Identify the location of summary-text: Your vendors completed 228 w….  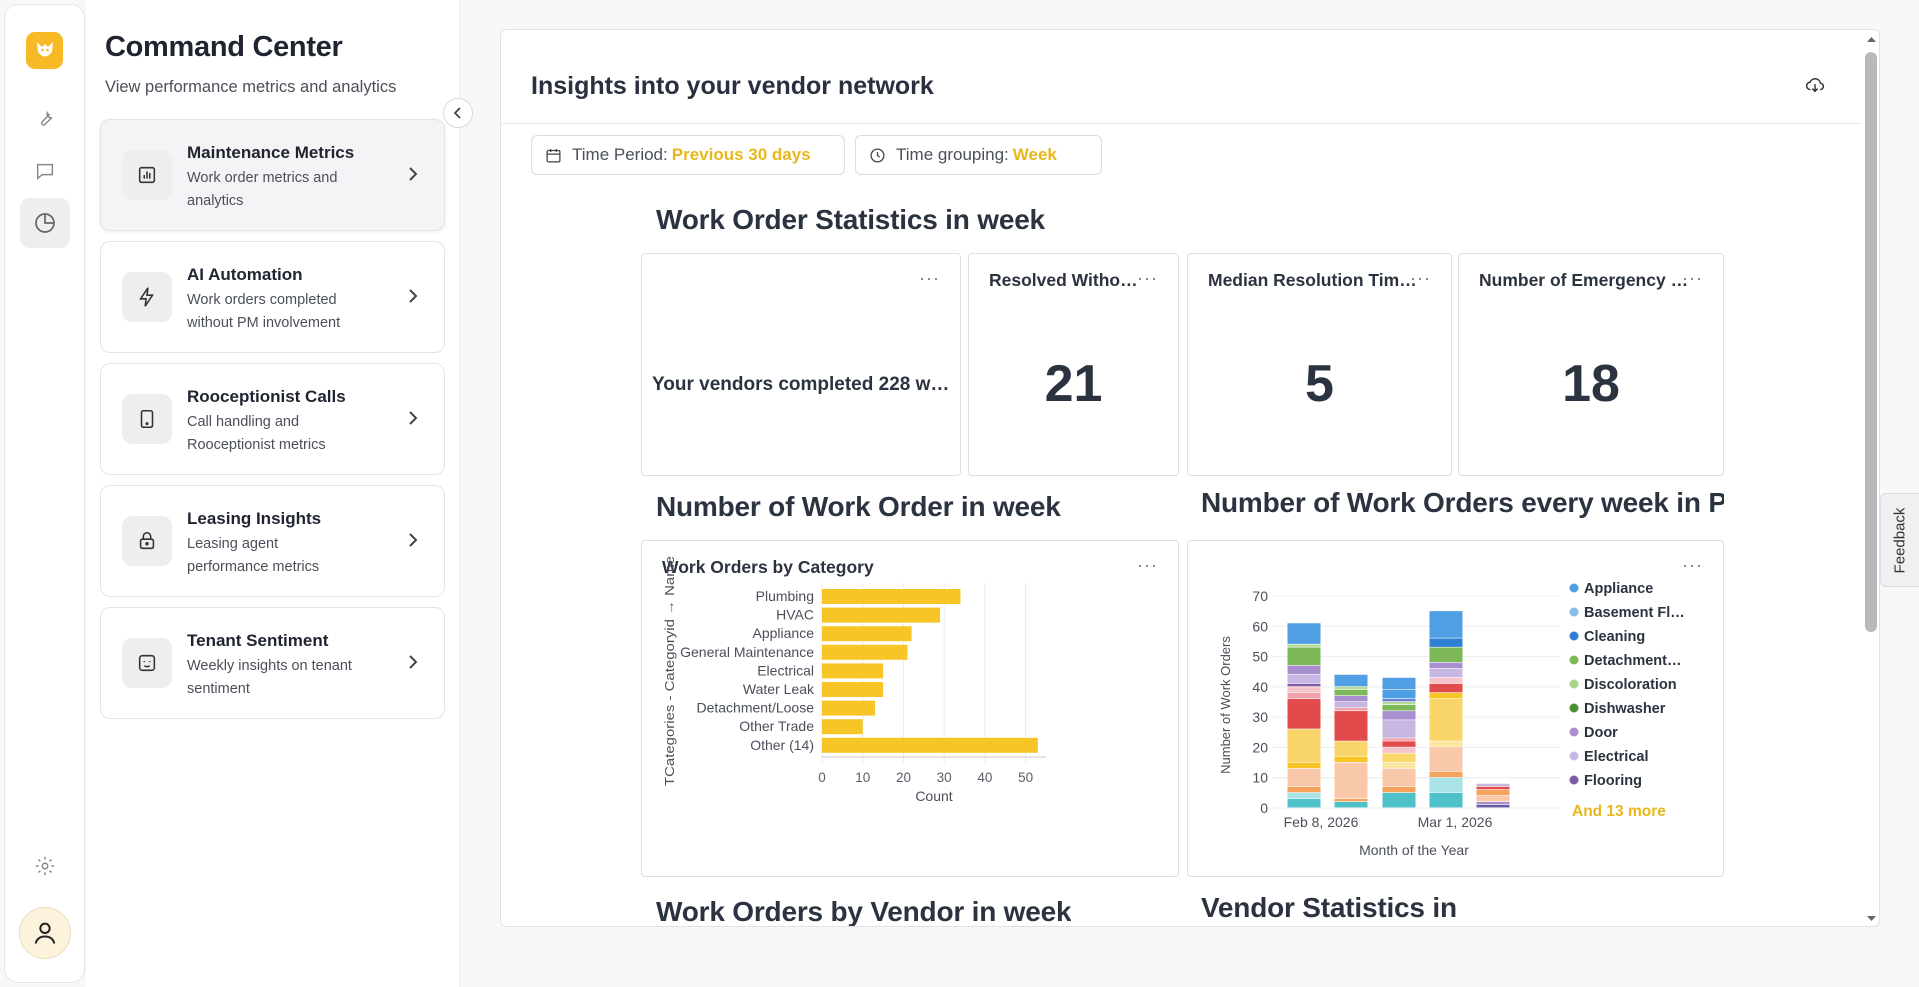
(801, 384).